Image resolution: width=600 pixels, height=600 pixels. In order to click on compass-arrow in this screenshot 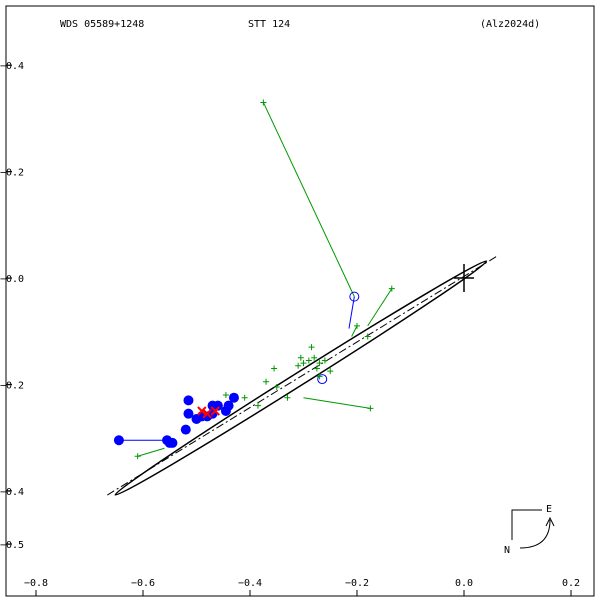, I will do `click(535, 534)`.